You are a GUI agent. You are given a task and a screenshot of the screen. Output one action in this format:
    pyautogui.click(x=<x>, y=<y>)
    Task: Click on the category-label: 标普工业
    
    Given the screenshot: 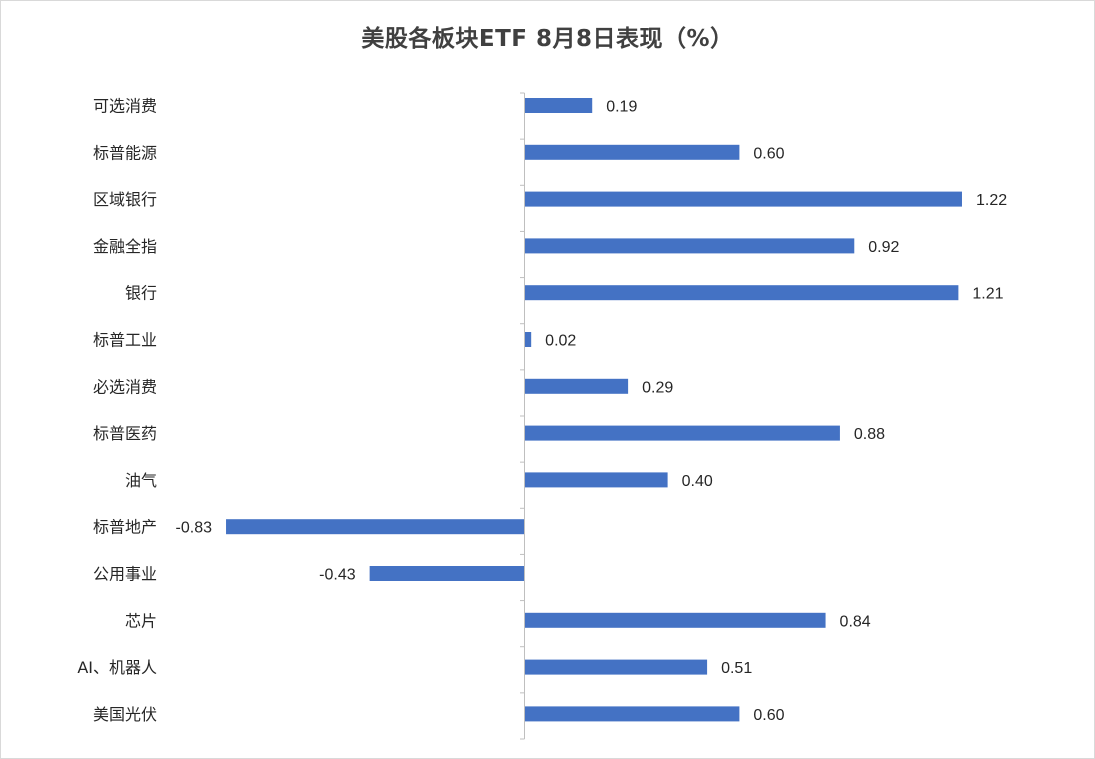 What is the action you would take?
    pyautogui.click(x=125, y=340)
    